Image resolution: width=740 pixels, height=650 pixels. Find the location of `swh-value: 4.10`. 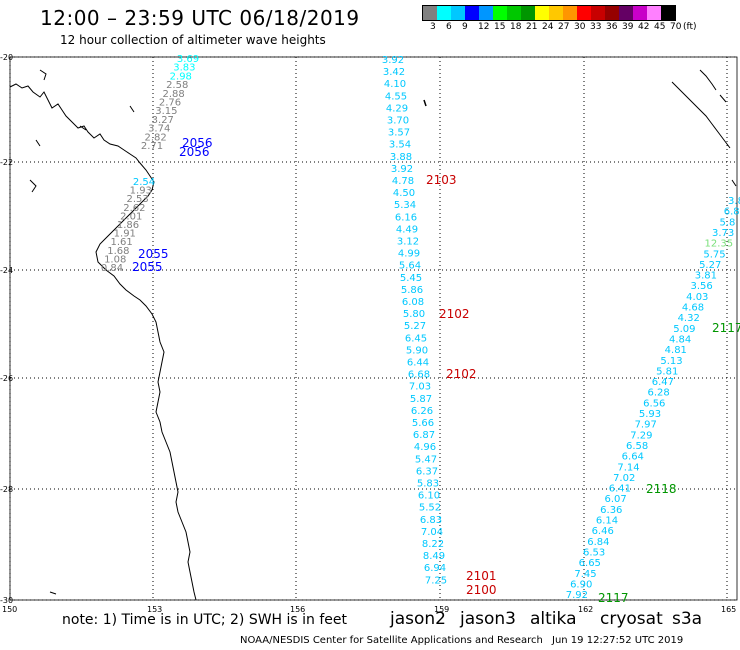

swh-value: 4.10 is located at coordinates (395, 84).